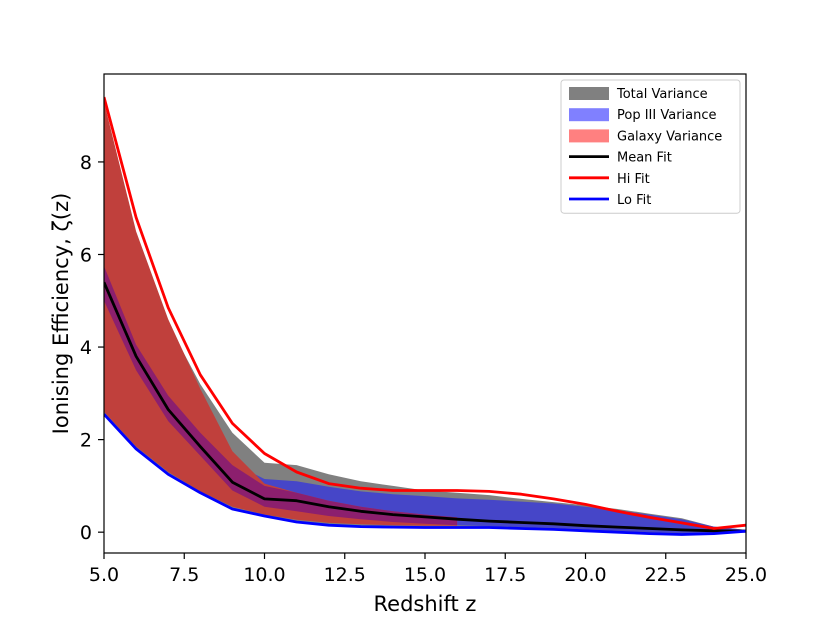 This screenshot has width=830, height=623. Describe the element at coordinates (669, 136) in the screenshot. I see `legend-label: Galaxy Variance` at that location.